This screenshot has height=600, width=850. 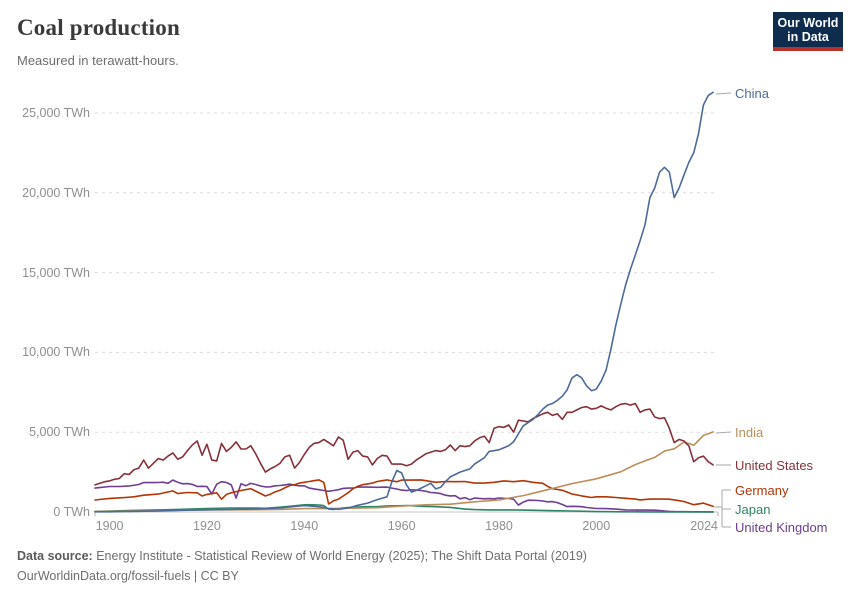 I want to click on series-line-united-kingdom, so click(x=404, y=496).